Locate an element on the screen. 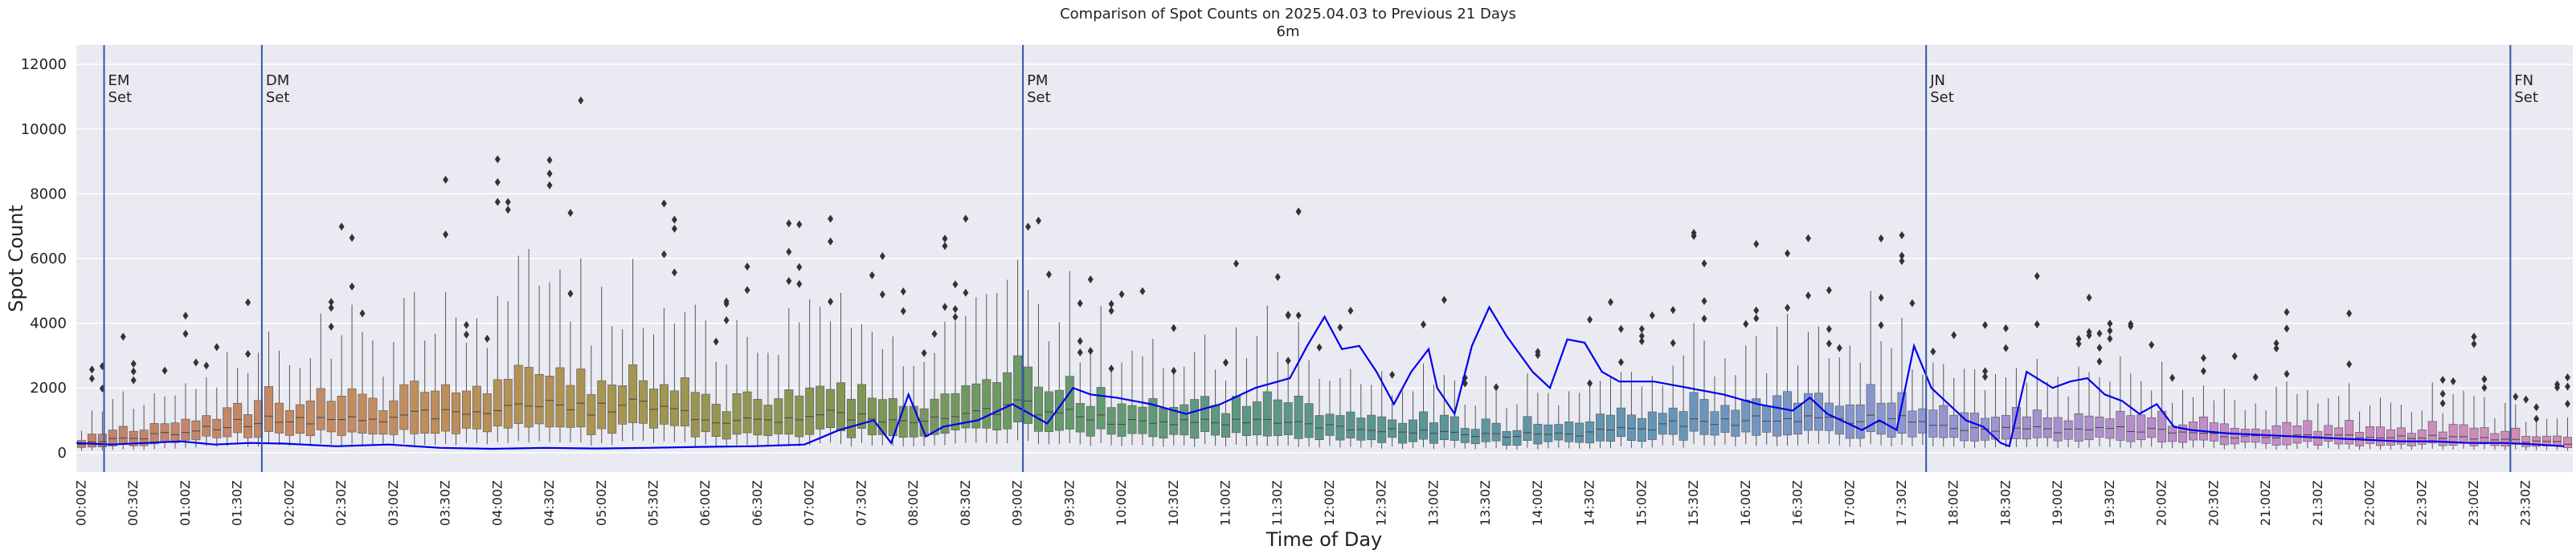 The image size is (2576, 558). x-tick-label: 15:00Z is located at coordinates (1641, 503).